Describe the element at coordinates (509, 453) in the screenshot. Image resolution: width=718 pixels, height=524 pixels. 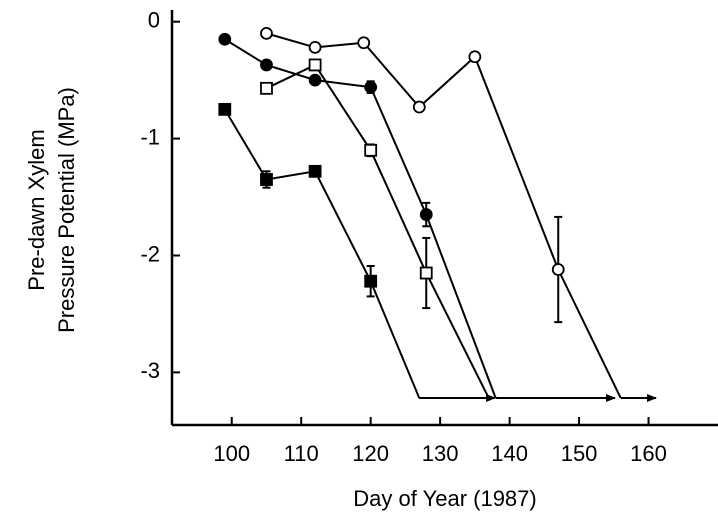
I see `x-tick-label: 140` at that location.